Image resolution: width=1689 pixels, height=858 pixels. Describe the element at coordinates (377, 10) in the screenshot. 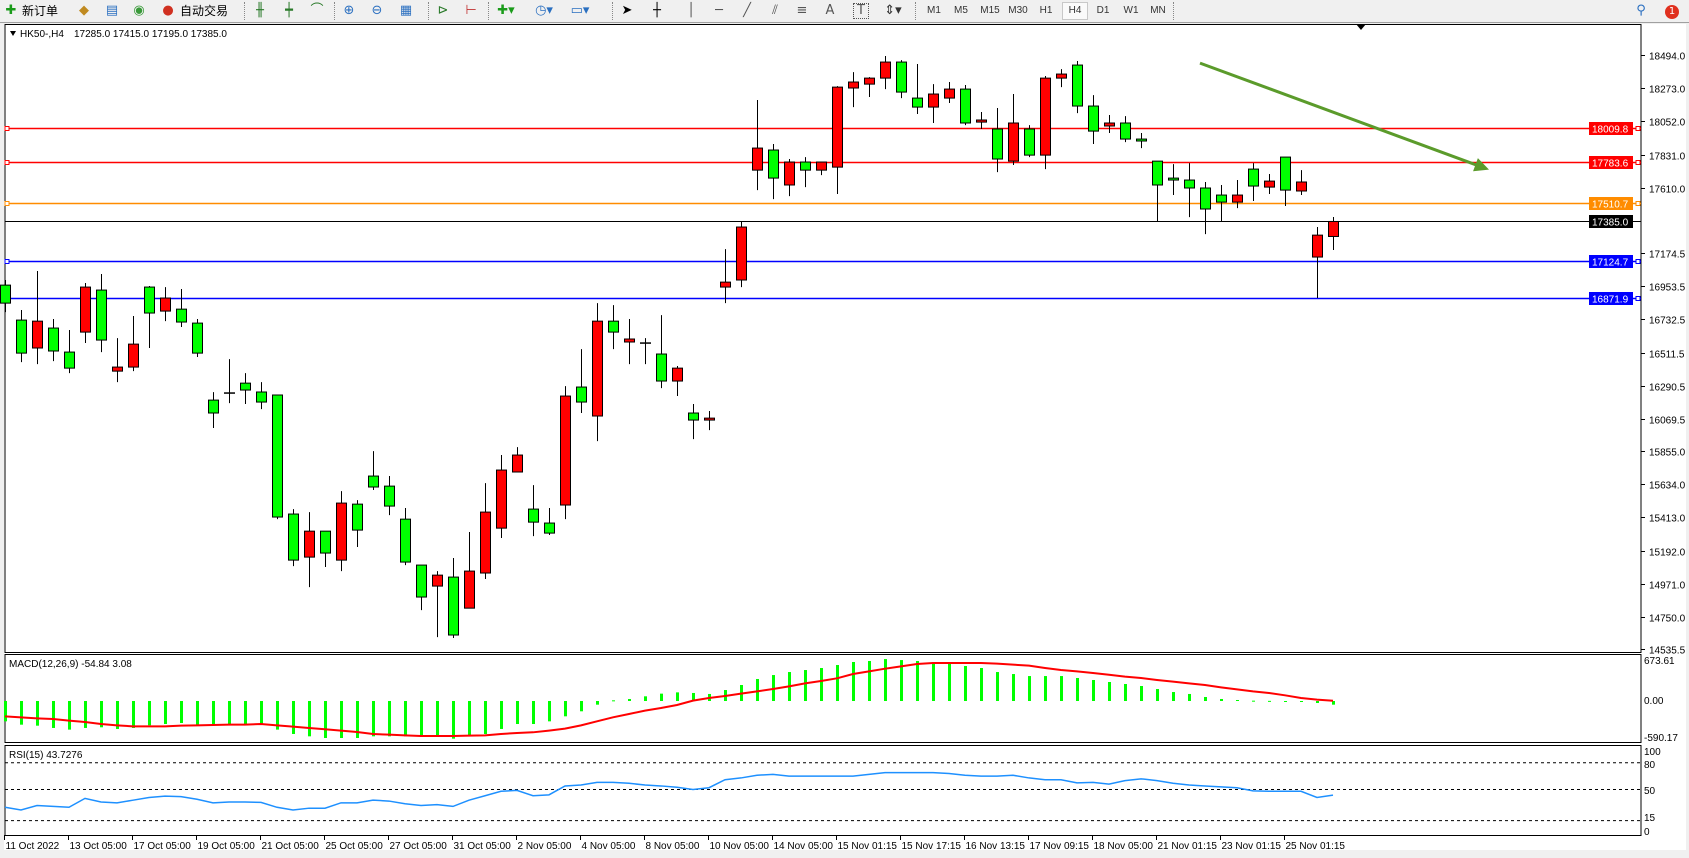

I see `zoom-out-icon: ⊖` at that location.